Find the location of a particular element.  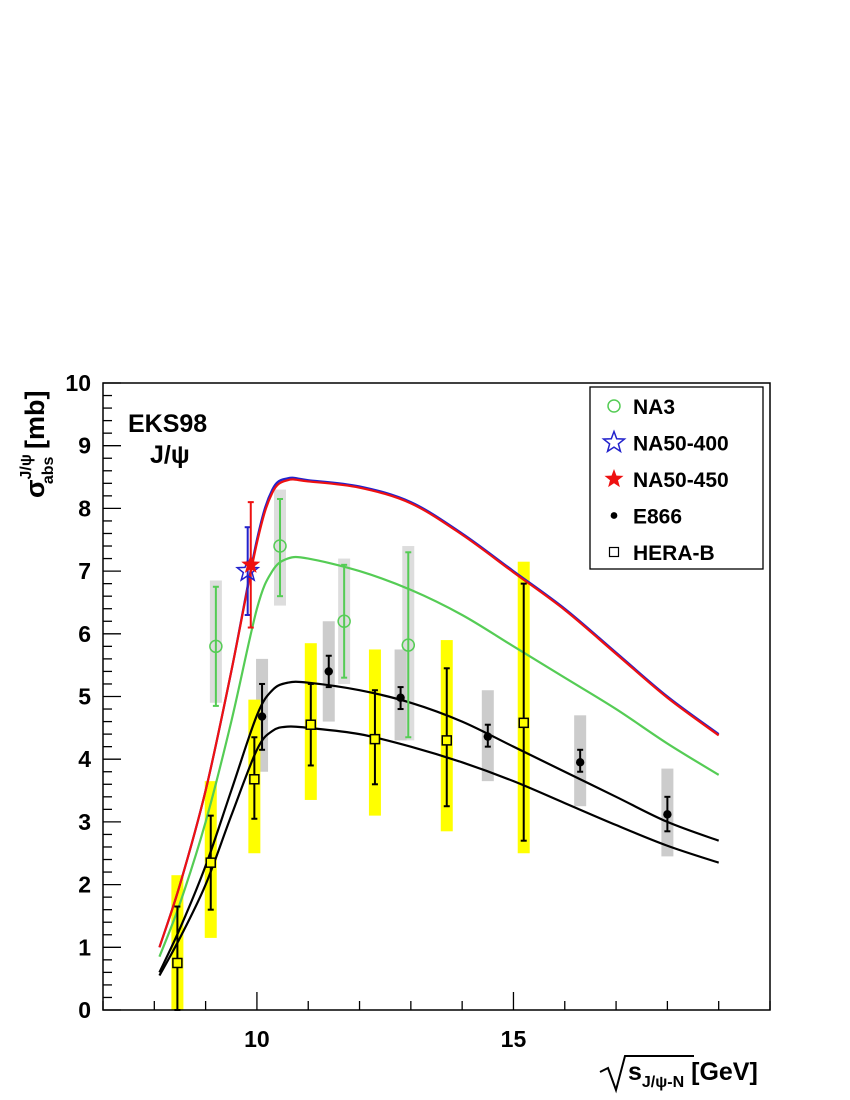

legend-marker-na3 is located at coordinates (614, 406).